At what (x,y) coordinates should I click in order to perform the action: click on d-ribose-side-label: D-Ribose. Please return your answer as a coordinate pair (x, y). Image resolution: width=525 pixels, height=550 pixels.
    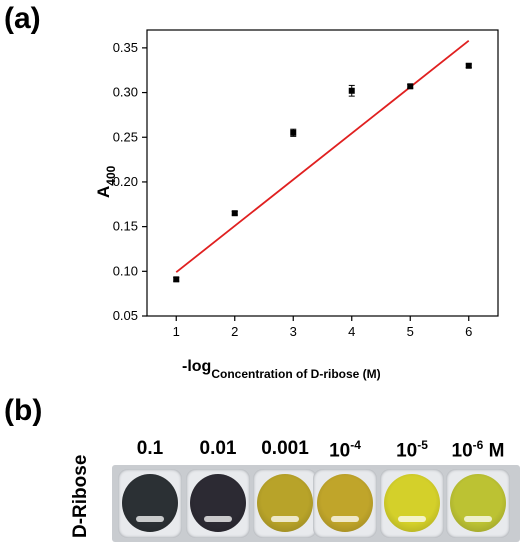
    Looking at the image, I should click on (80, 496).